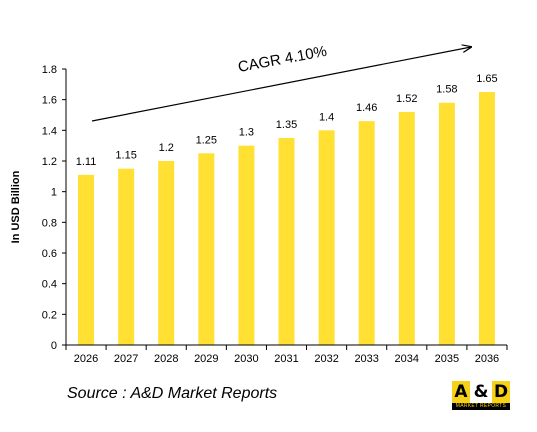 This screenshot has height=432, width=537. What do you see at coordinates (86, 359) in the screenshot?
I see `x-tick-label: 2026` at bounding box center [86, 359].